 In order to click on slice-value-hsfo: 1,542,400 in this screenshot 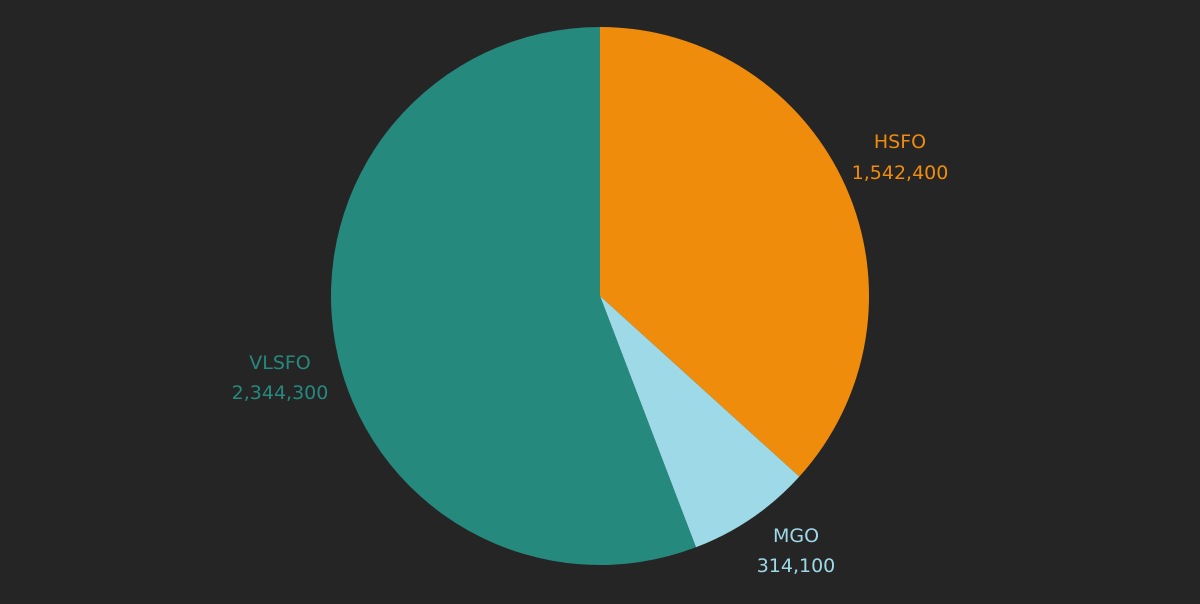, I will do `click(900, 173)`.